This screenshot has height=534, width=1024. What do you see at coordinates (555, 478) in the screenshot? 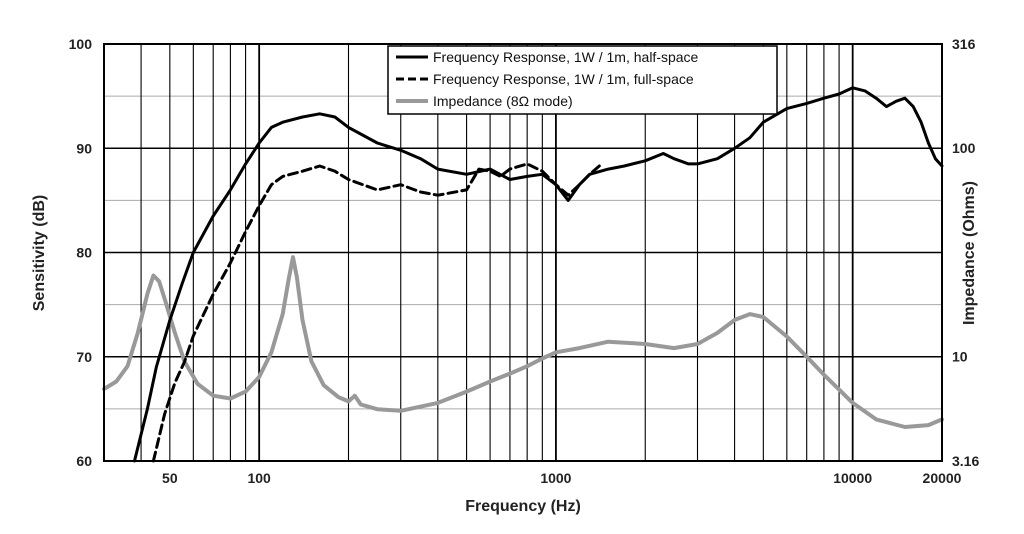
I see `x-tick-label: 1000` at bounding box center [555, 478].